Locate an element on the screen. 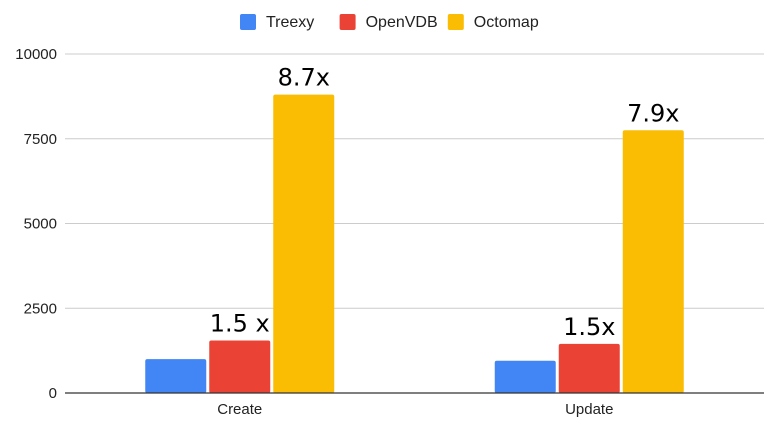 This screenshot has width=774, height=430. bar-annotation: 1.5 x is located at coordinates (240, 323).